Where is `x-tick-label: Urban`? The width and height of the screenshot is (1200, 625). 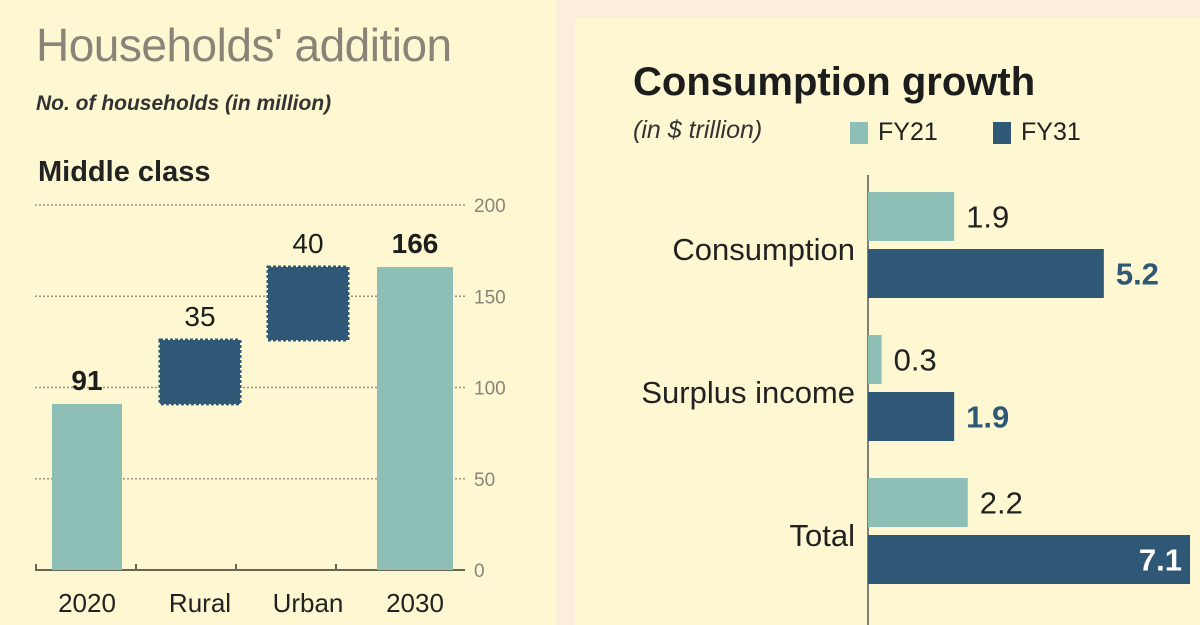
x-tick-label: Urban is located at coordinates (308, 603).